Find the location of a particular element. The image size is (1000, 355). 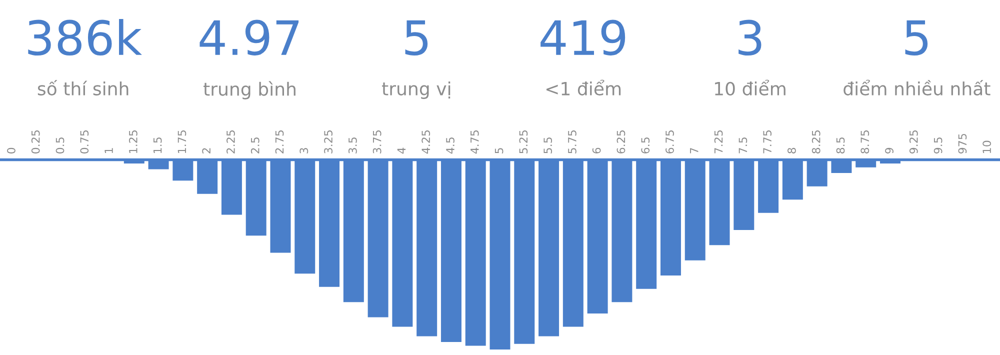

x-tick-label: 5.5 is located at coordinates (548, 145).